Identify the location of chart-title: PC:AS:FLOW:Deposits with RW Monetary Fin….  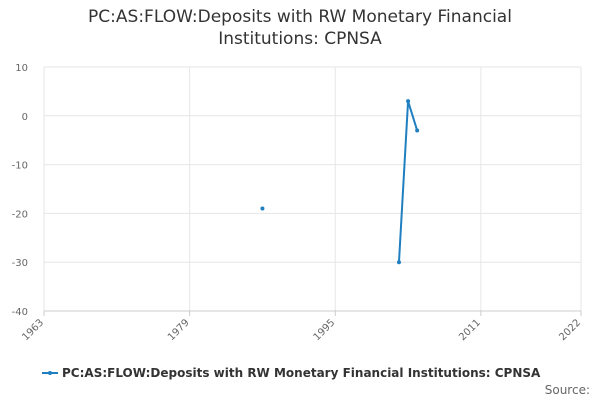
(300, 28).